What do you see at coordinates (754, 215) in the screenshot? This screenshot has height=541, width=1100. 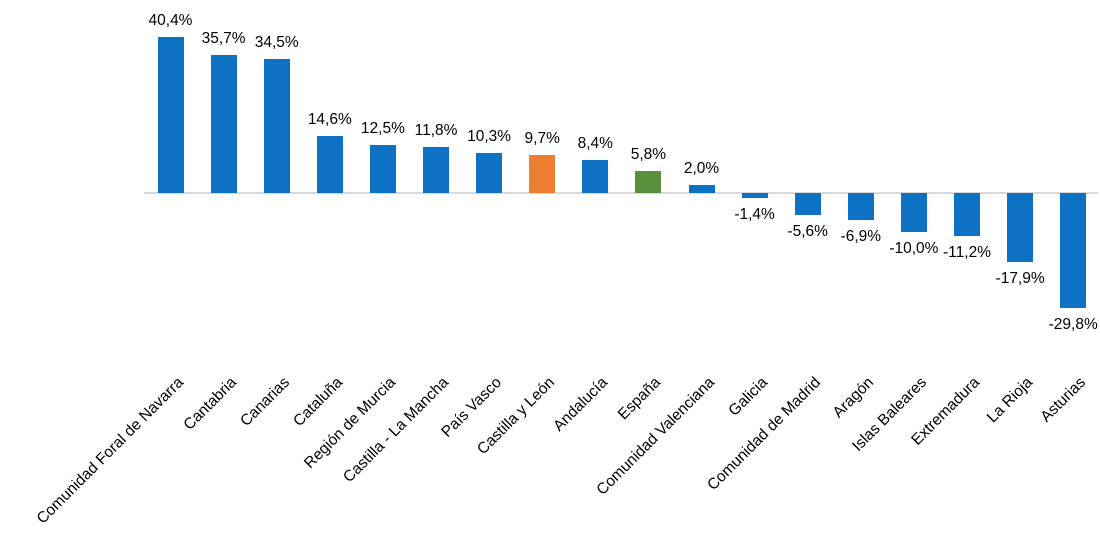 I see `value-label: -1,4%` at bounding box center [754, 215].